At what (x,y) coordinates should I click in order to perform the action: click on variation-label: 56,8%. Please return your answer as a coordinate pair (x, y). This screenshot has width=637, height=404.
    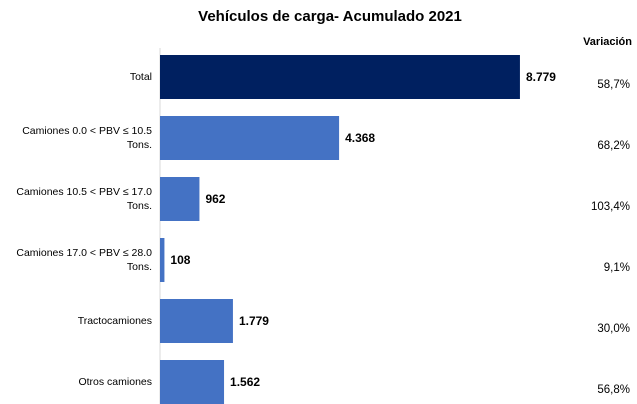
    Looking at the image, I should click on (613, 390).